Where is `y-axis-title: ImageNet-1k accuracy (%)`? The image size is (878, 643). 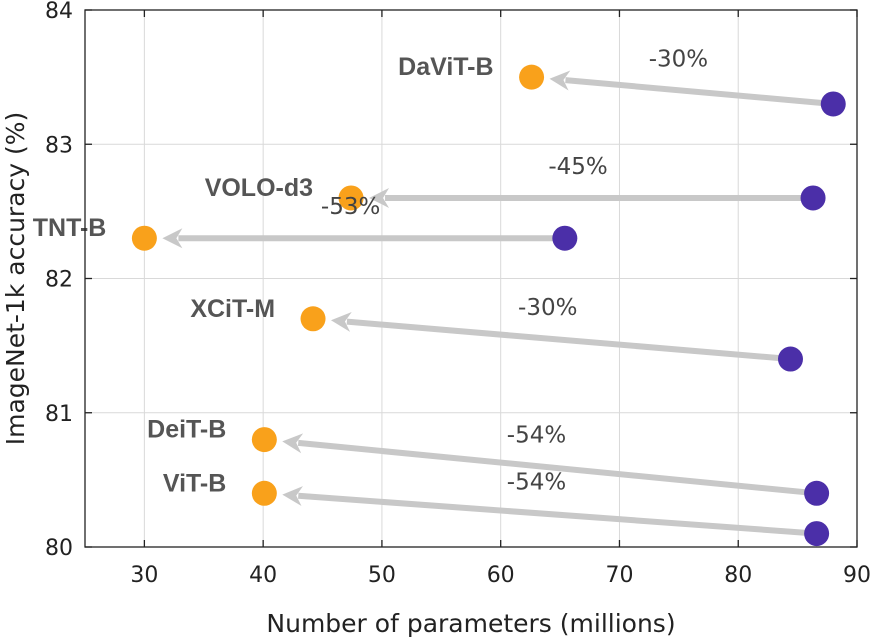 y-axis-title: ImageNet-1k accuracy (%) is located at coordinates (15, 279).